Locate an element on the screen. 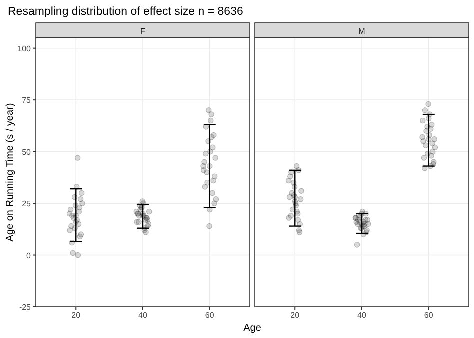  y-tick-label: 100 is located at coordinates (25, 49).